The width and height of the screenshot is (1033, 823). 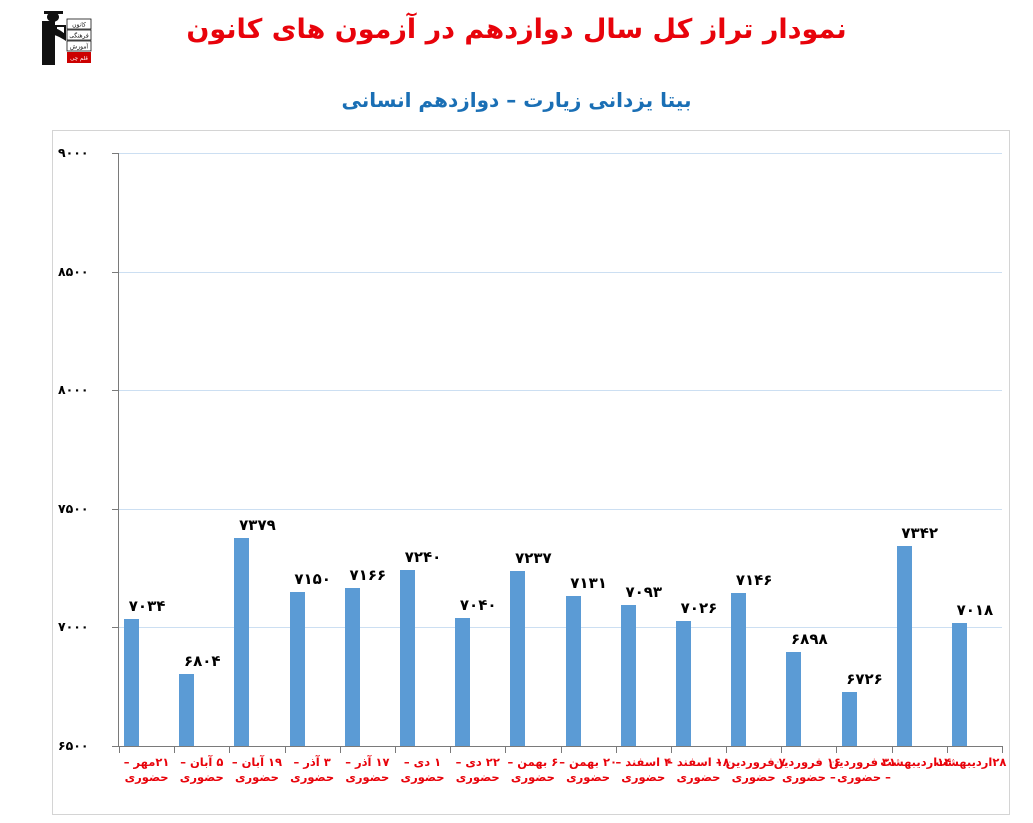 What do you see at coordinates (698, 762) in the screenshot?
I see `x-axis-category-line: ۱۸ اسفند –` at bounding box center [698, 762].